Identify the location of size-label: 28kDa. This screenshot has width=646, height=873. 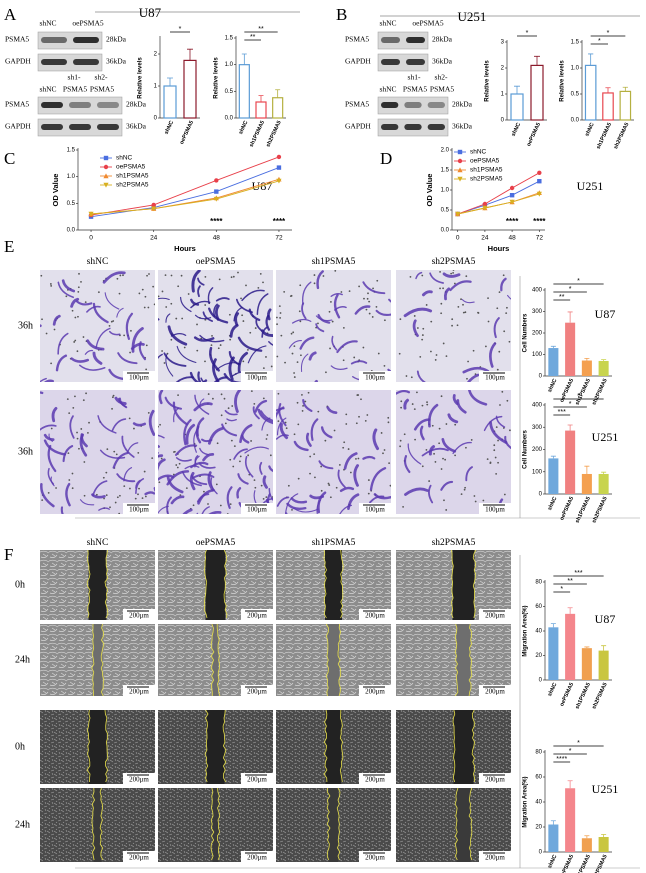
(116, 39).